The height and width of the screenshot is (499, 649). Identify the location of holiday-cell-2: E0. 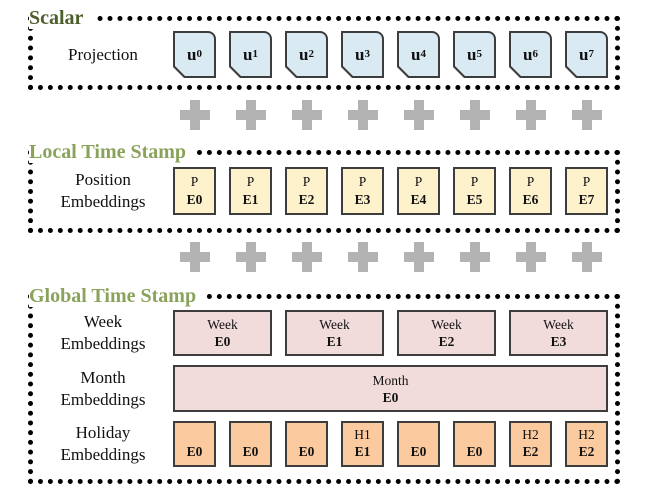
(306, 444).